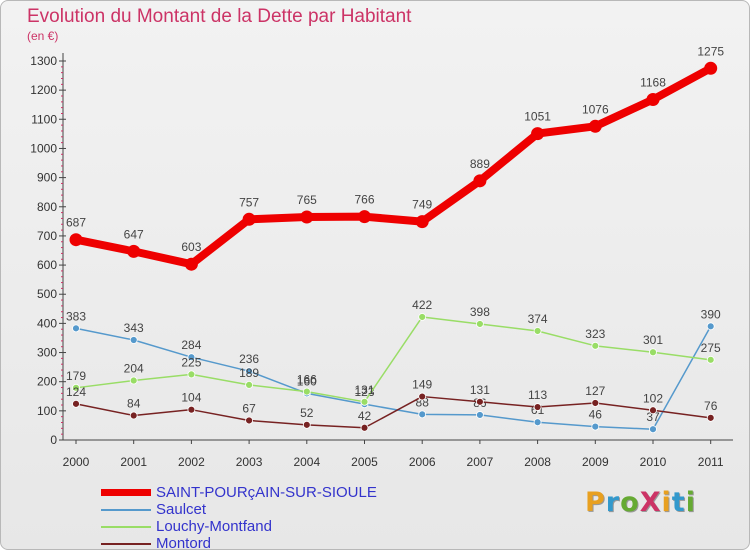  Describe the element at coordinates (653, 417) in the screenshot. I see `data-label: 37` at that location.